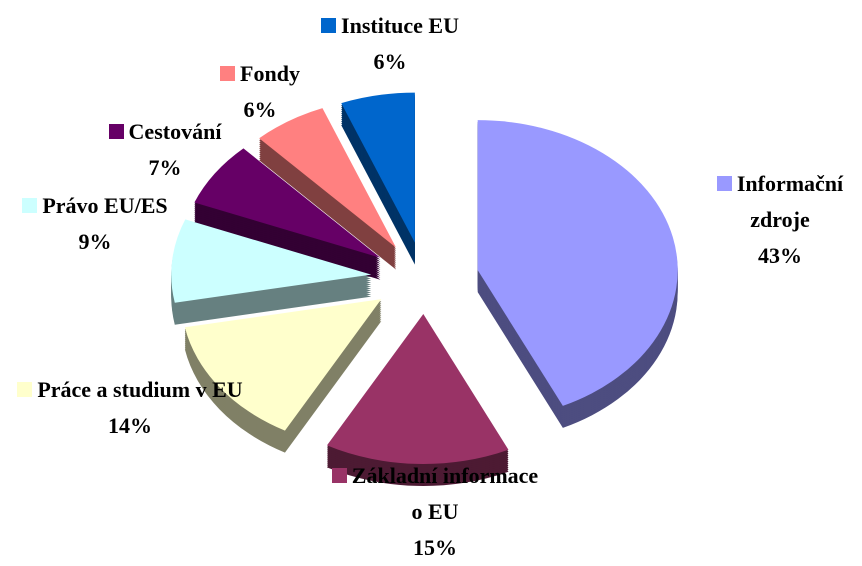  I want to click on data-label: Instituce EU 6%, so click(390, 44).